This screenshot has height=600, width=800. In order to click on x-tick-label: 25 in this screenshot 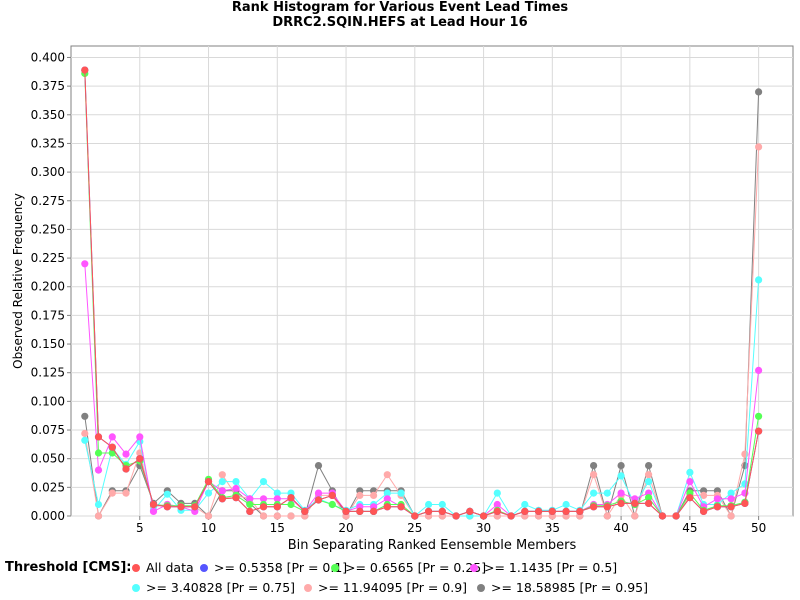, I will do `click(414, 528)`.